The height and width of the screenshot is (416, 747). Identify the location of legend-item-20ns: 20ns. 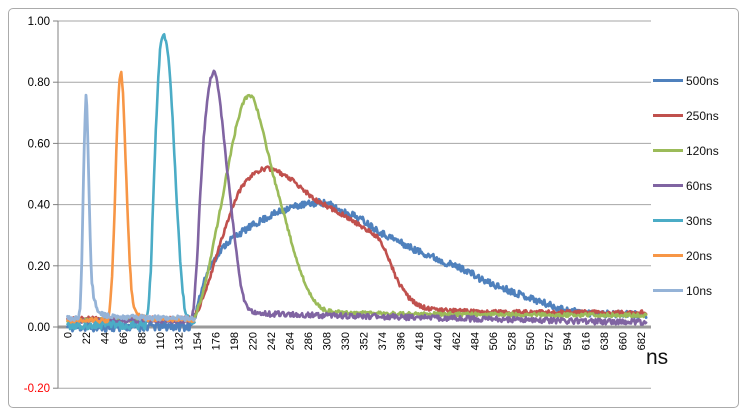
(698, 255).